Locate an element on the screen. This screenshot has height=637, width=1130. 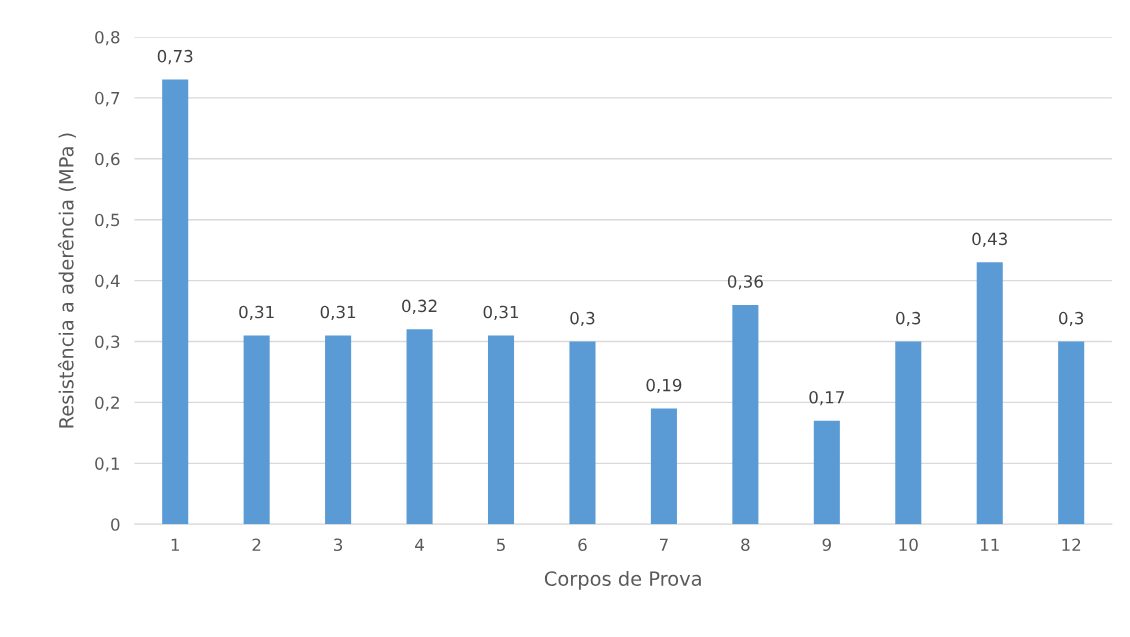
y-tick-label: 0,4 is located at coordinates (107, 281).